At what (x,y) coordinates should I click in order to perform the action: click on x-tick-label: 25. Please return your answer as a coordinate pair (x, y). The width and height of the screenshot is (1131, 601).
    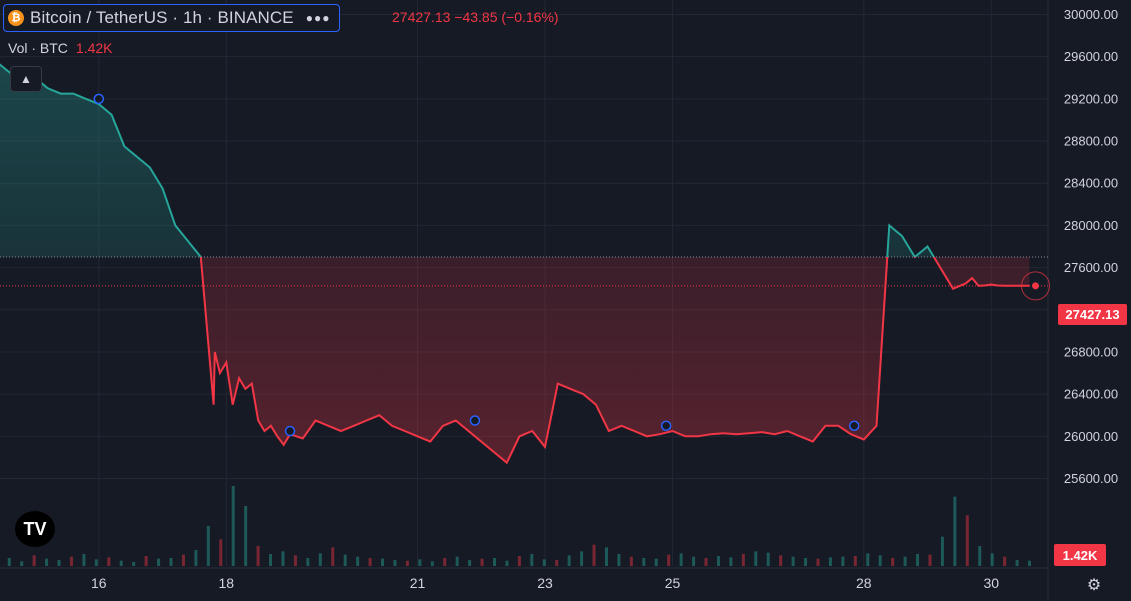
    Looking at the image, I should click on (673, 583).